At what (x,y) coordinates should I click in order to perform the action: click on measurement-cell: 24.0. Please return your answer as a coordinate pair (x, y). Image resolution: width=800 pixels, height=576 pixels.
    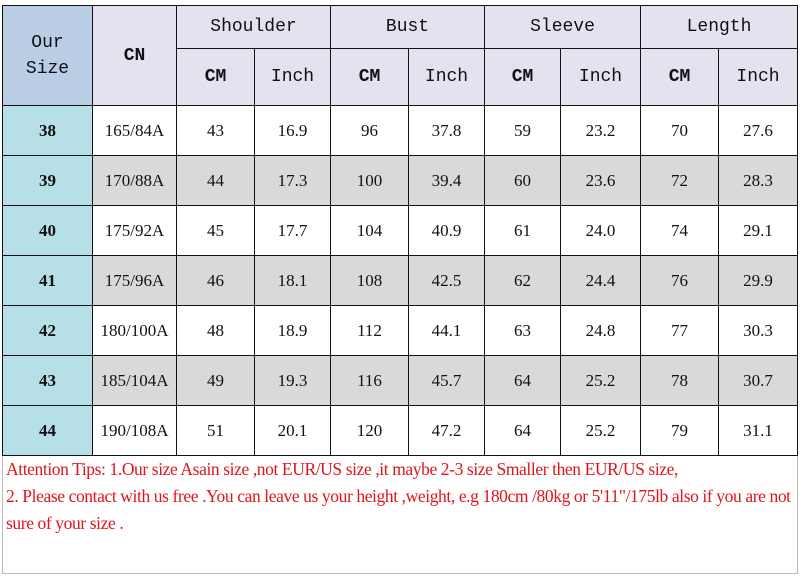
    Looking at the image, I should click on (600, 230).